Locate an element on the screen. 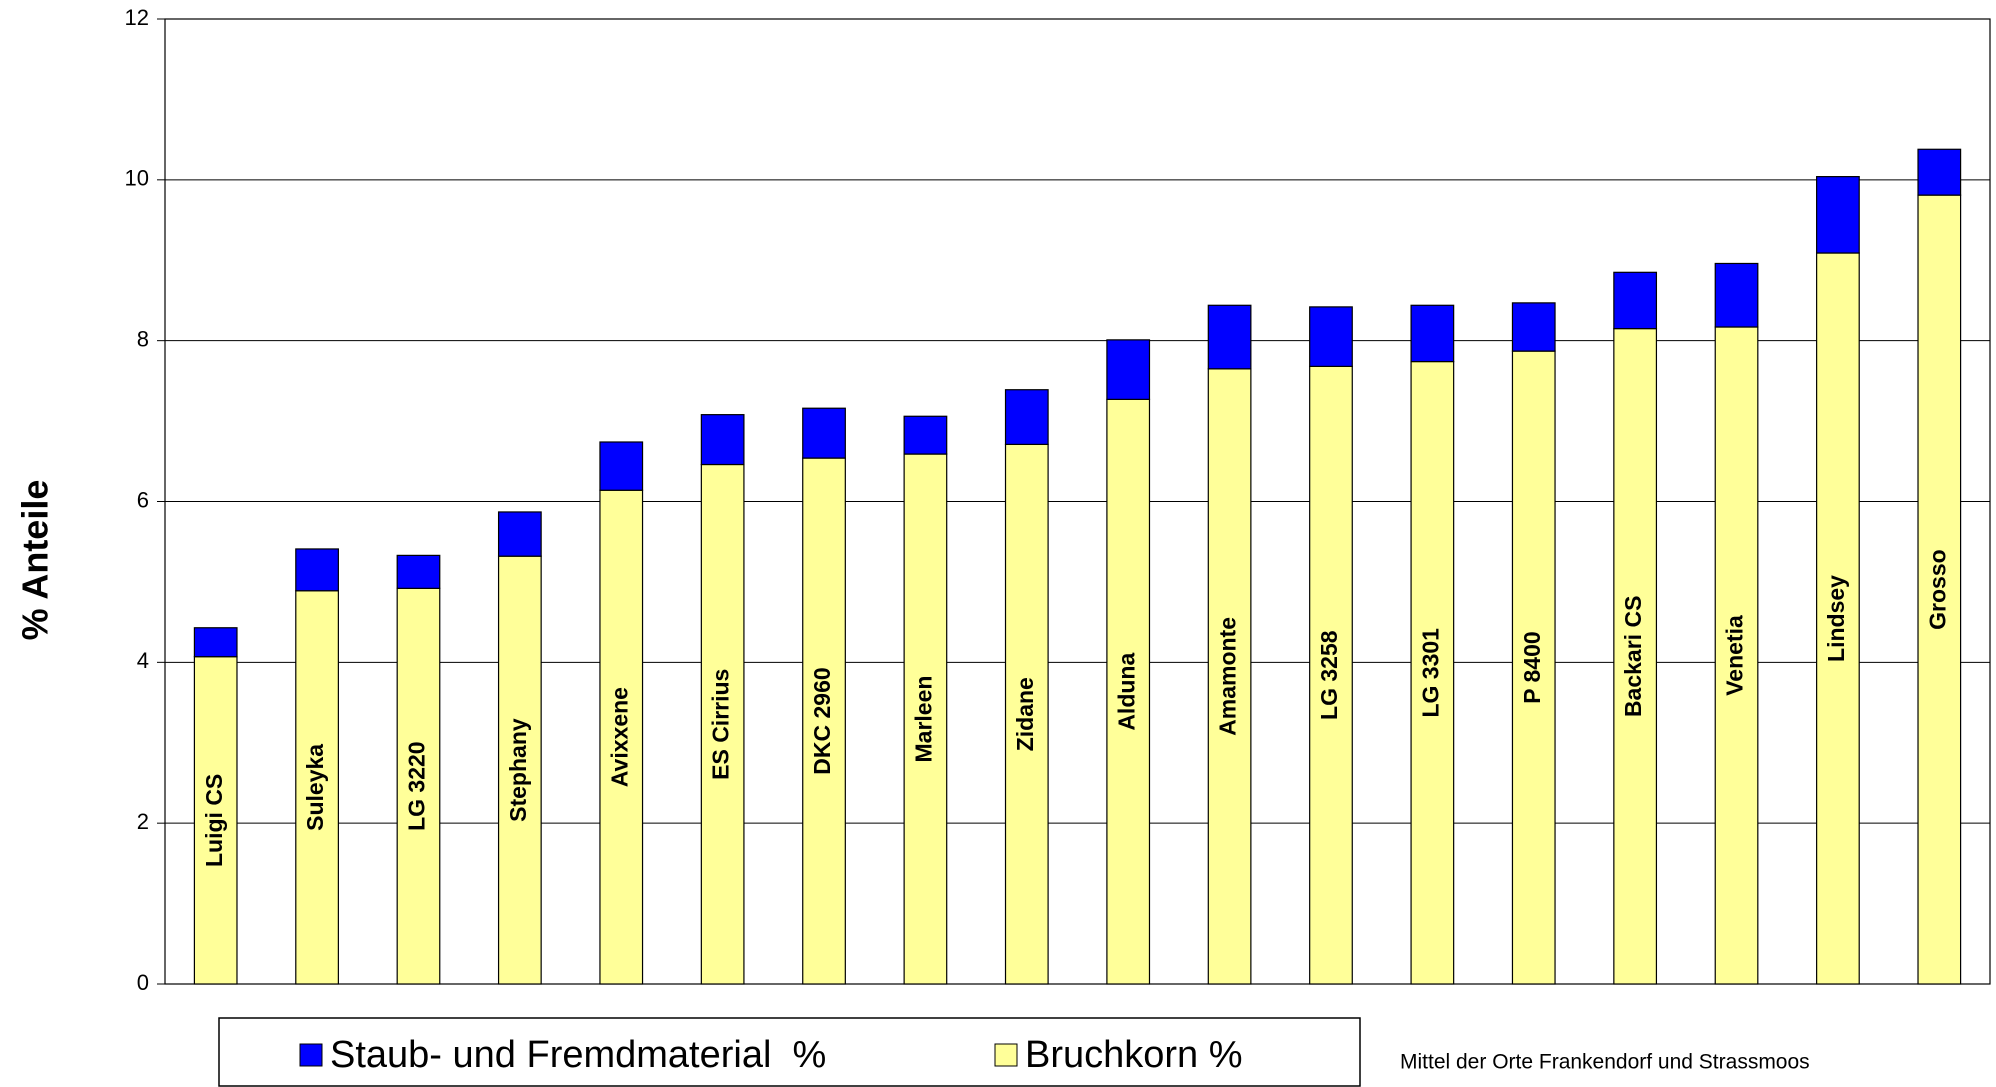  category-label: LG 3220 is located at coordinates (417, 786).